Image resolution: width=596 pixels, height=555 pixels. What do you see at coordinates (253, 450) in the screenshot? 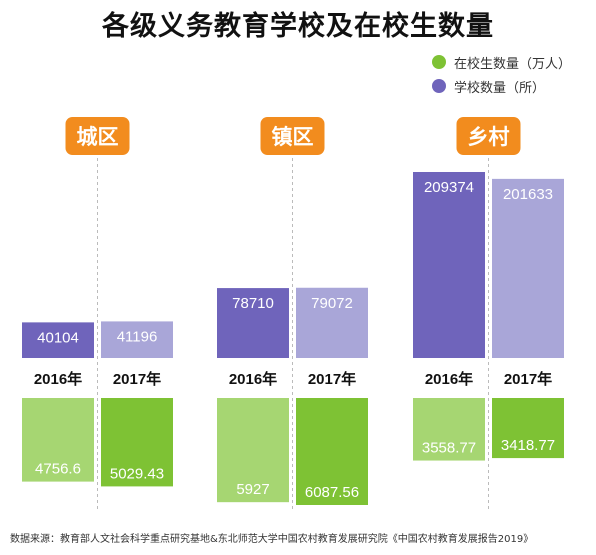
I see `student-bar-town-2016` at bounding box center [253, 450].